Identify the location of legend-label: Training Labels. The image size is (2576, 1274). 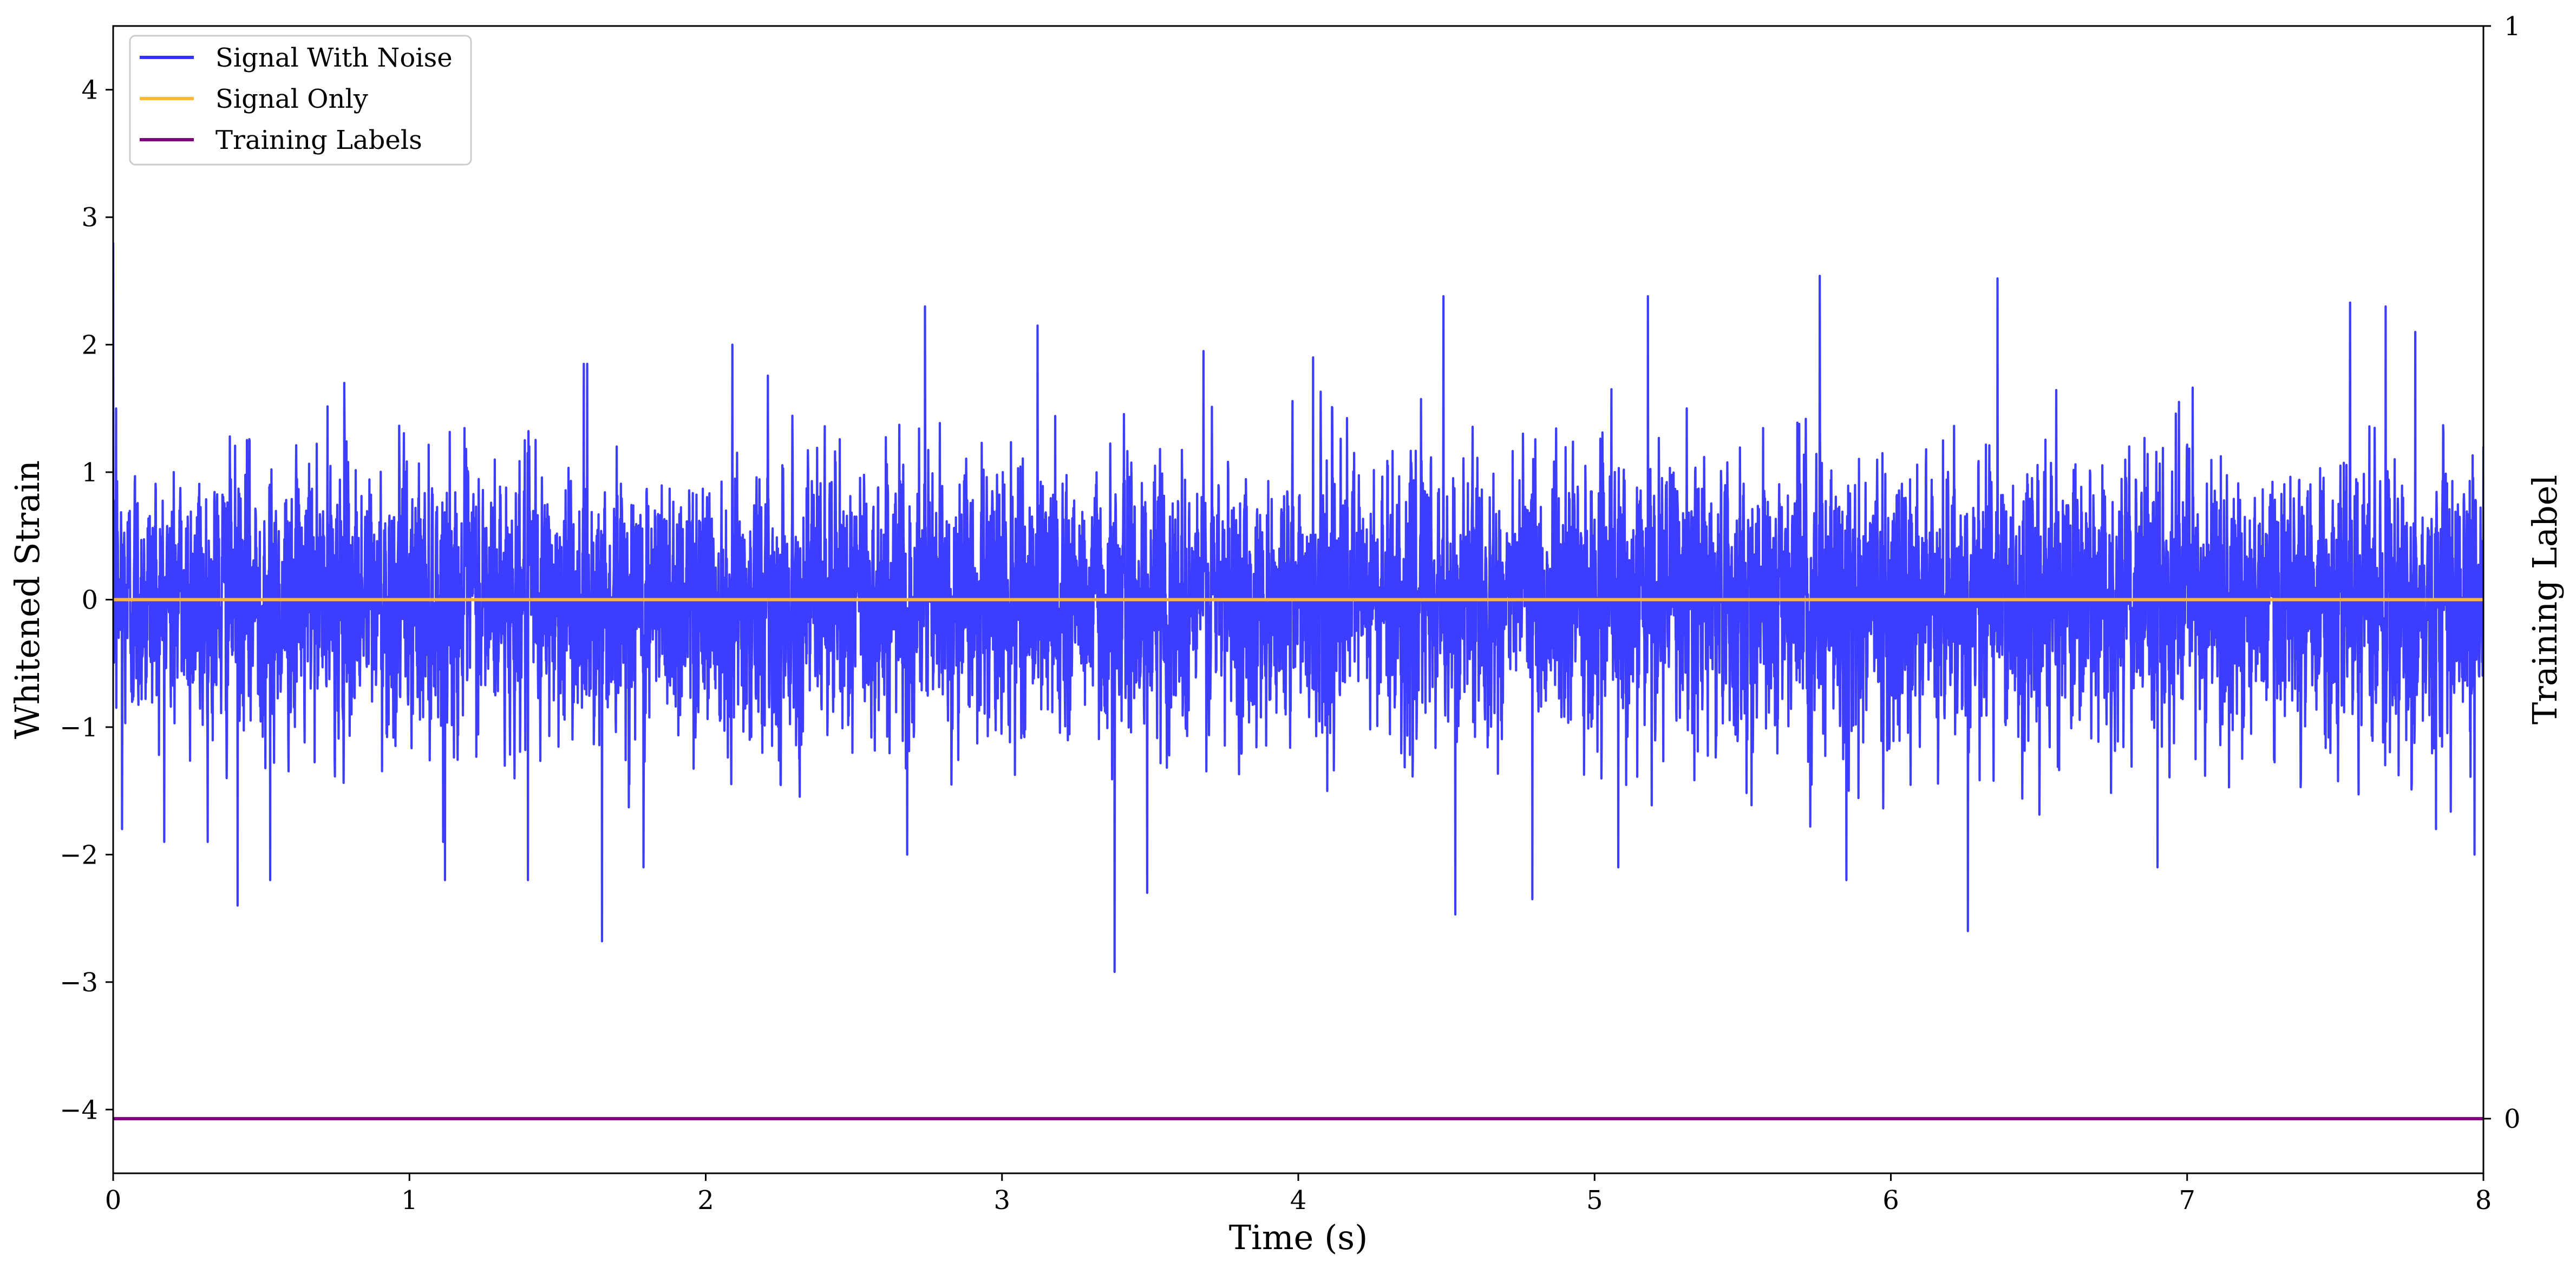
(318, 140).